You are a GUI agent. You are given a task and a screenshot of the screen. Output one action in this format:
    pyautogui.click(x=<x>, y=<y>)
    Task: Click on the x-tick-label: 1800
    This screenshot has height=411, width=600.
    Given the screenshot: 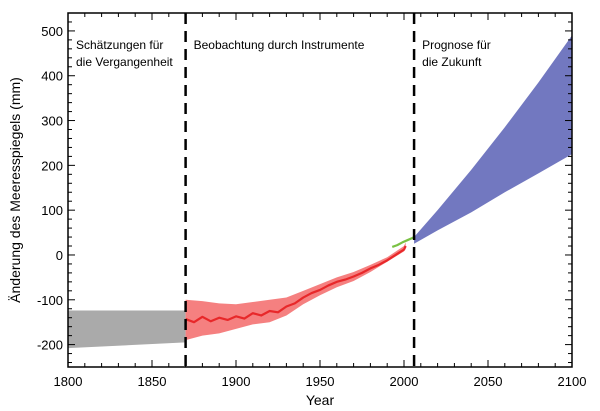 What is the action you would take?
    pyautogui.click(x=68, y=381)
    